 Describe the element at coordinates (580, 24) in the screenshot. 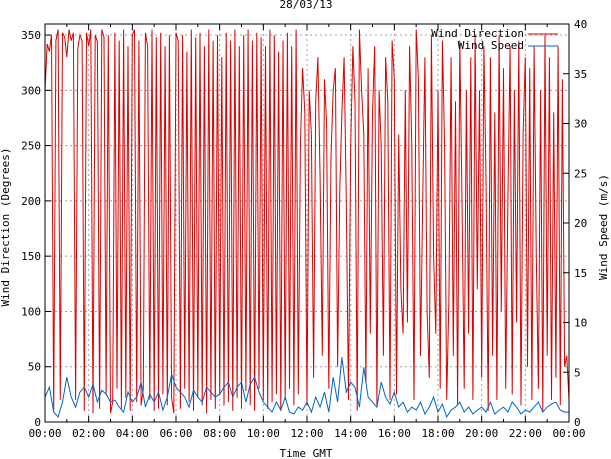

I see `y2-tick-label: 40` at that location.